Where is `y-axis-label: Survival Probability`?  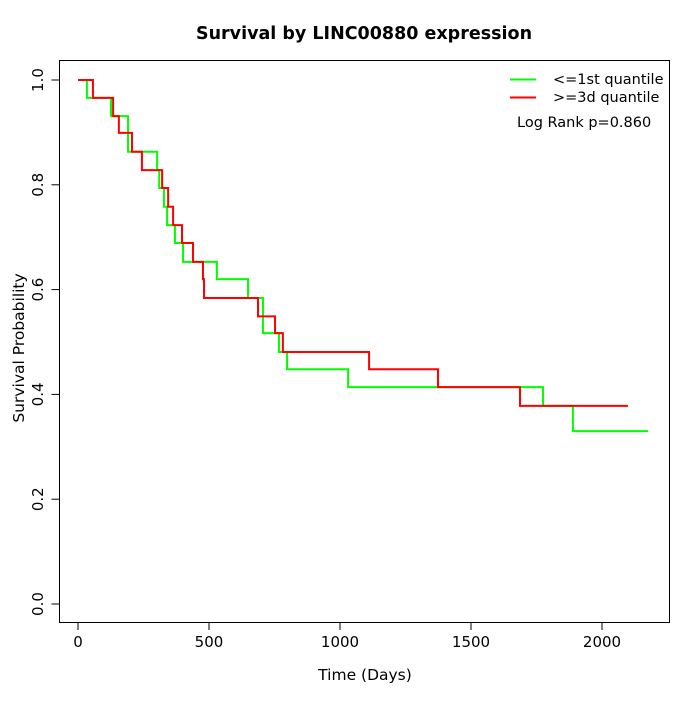
y-axis-label: Survival Probability is located at coordinates (19, 347).